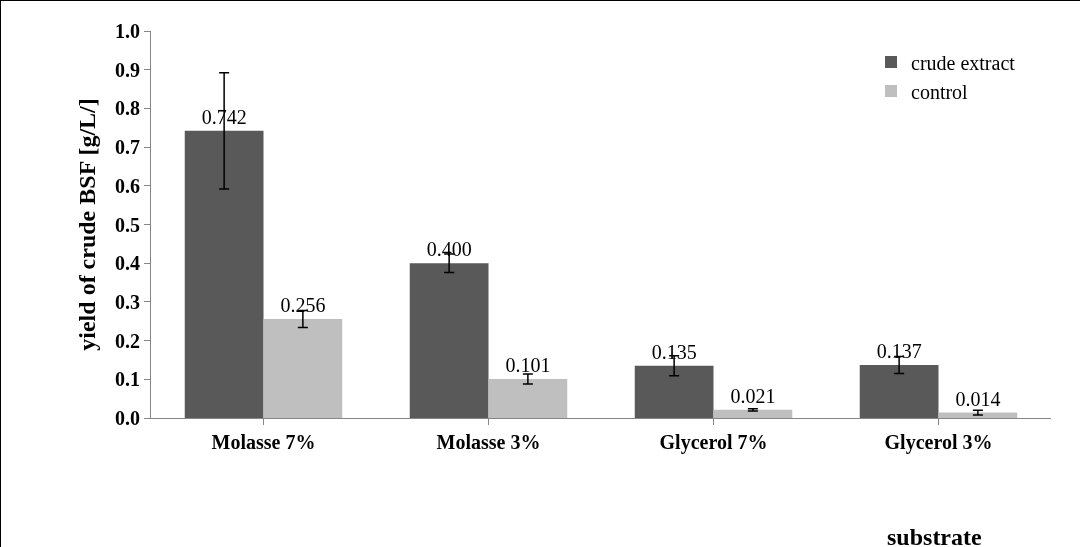 This screenshot has height=547, width=1080. I want to click on y-tick-label: 1.0, so click(127, 31).